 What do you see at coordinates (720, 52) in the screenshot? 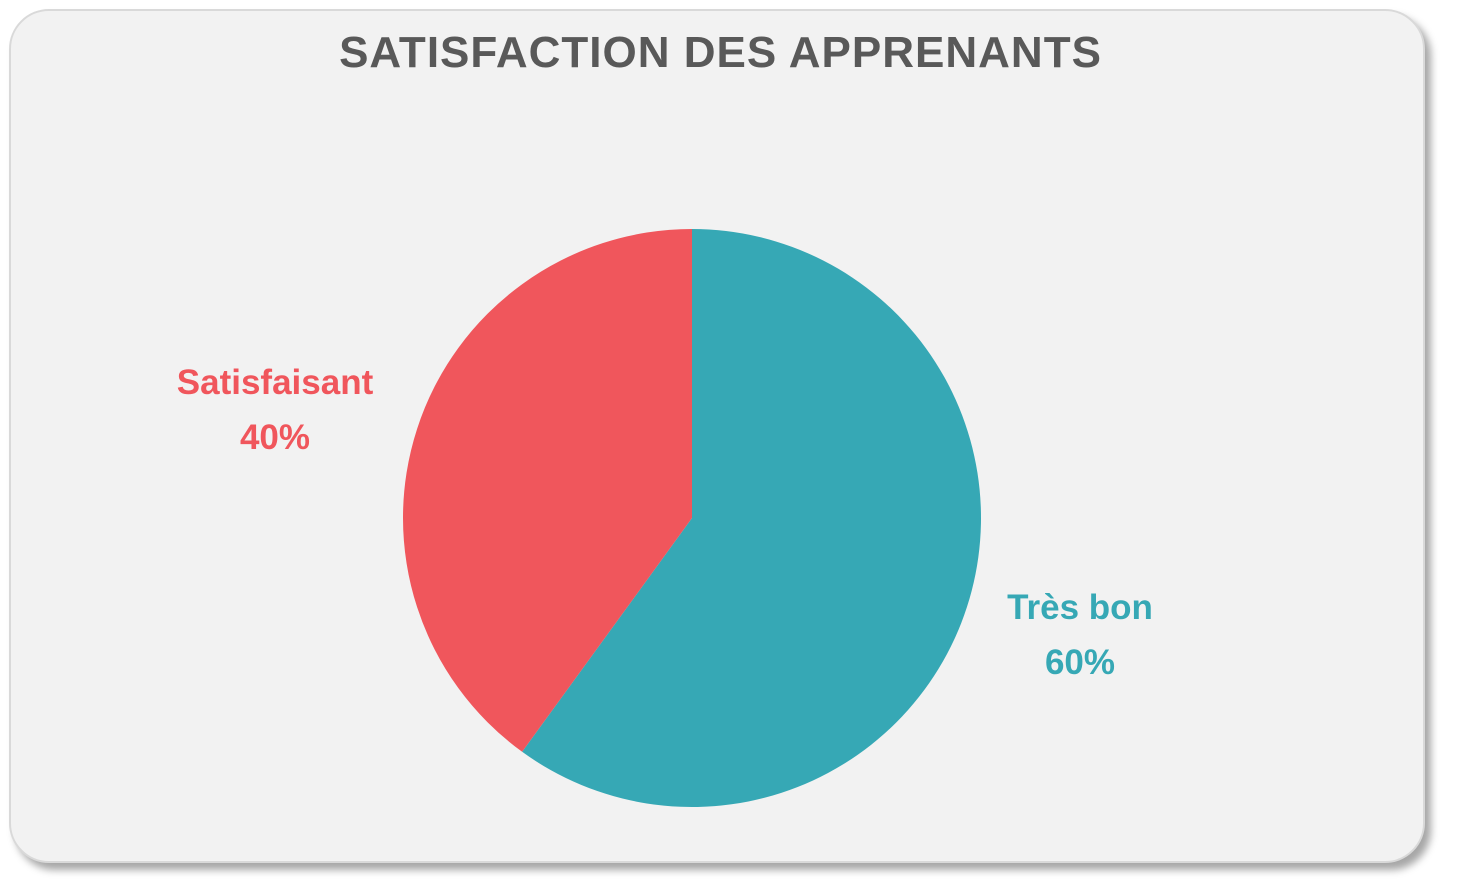
I see `chart-title: SATISFACTION DES APPRENANTS` at bounding box center [720, 52].